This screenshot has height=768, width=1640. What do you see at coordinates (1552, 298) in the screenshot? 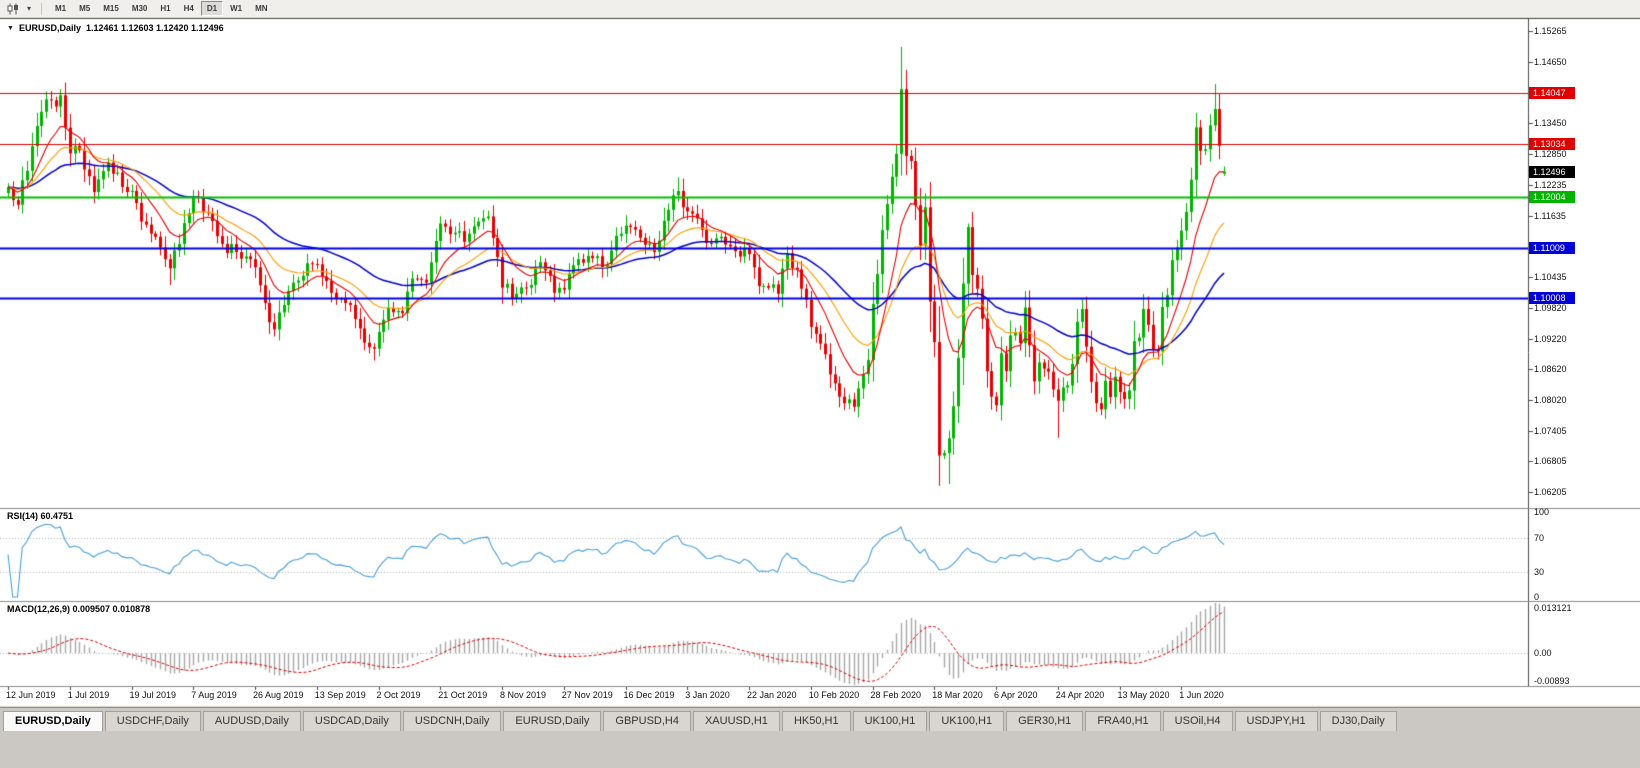
I see `price-badge: 1.10008` at bounding box center [1552, 298].